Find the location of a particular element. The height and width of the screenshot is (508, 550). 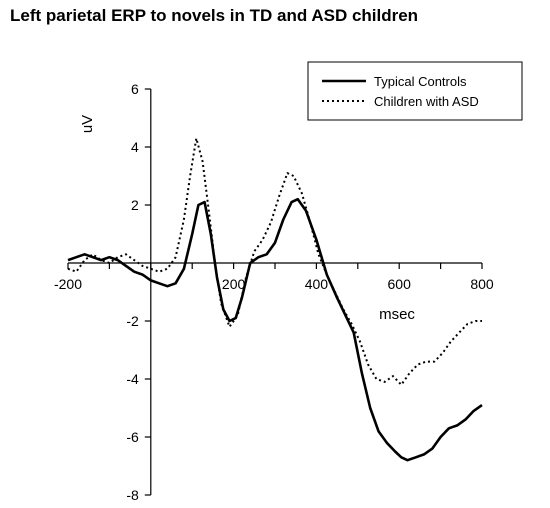

x-tick-label: 800 is located at coordinates (482, 284).